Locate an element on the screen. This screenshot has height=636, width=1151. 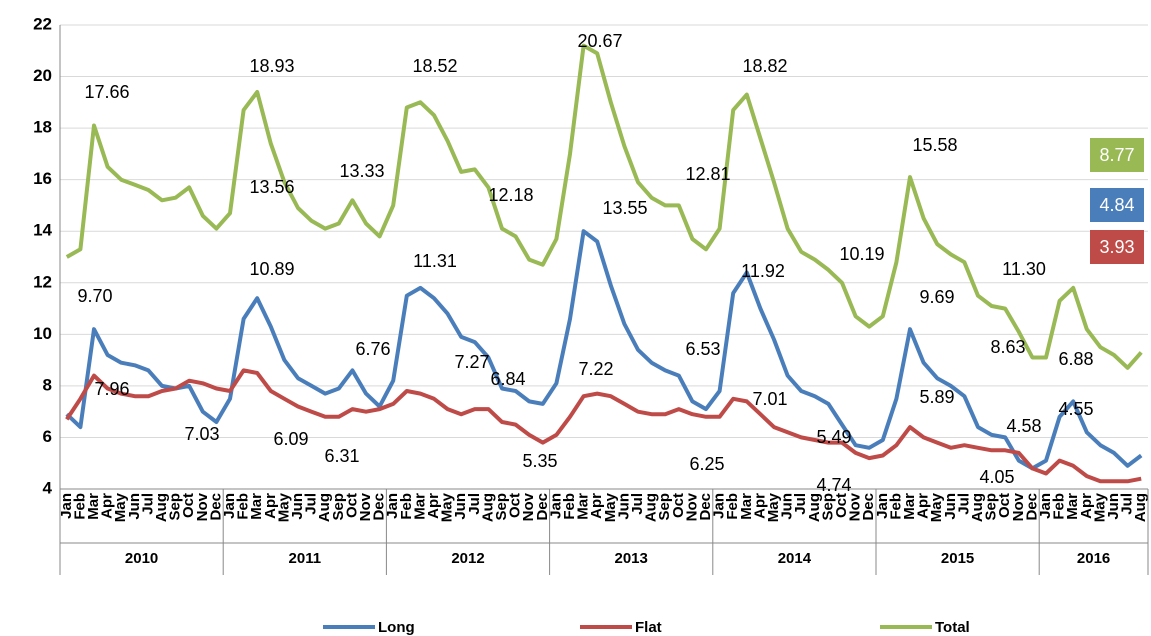
annotation: 10.19 is located at coordinates (861, 254).